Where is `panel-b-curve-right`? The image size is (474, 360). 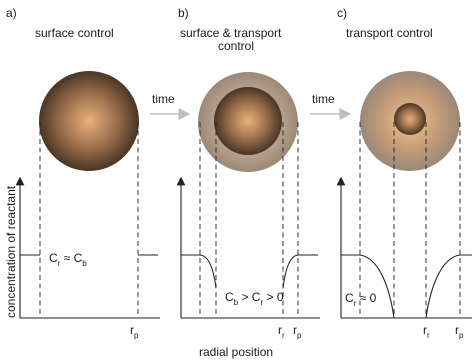
panel-b-curve-right is located at coordinates (300, 271).